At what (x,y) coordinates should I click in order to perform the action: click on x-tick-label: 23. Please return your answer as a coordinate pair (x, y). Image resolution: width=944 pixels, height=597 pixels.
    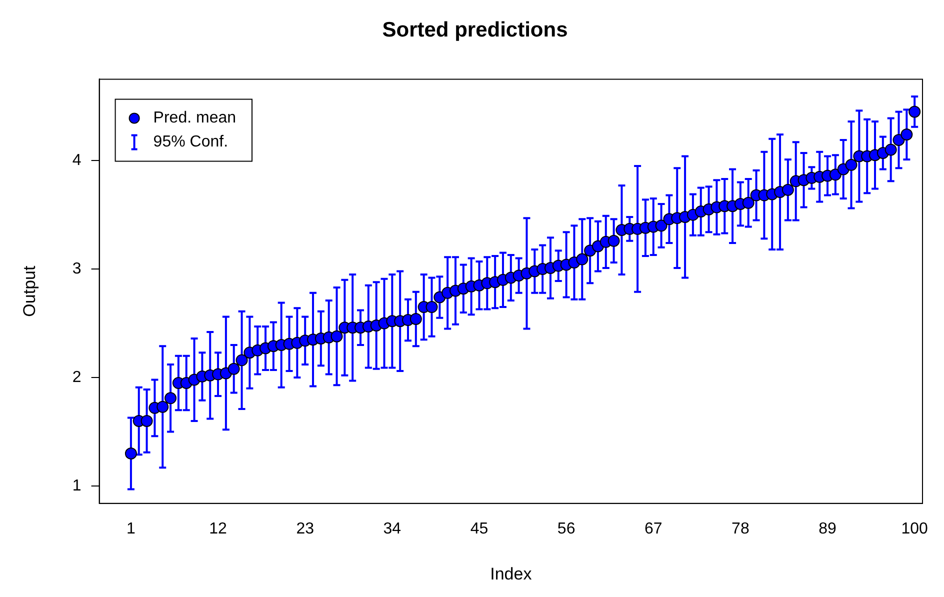
    Looking at the image, I should click on (305, 529).